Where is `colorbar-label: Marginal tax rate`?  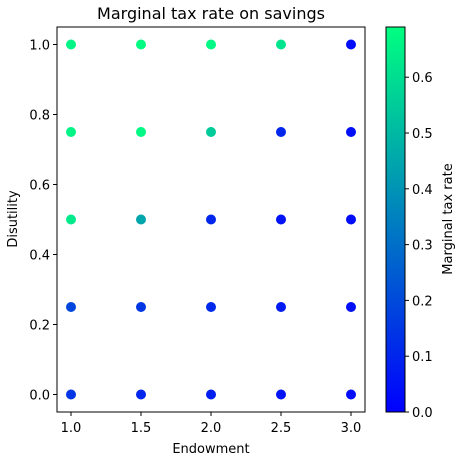 colorbar-label: Marginal tax rate is located at coordinates (448, 218).